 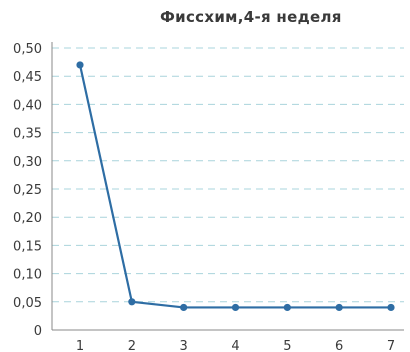 What do you see at coordinates (27, 246) in the screenshot?
I see `y-tick-label: 0,15` at bounding box center [27, 246].